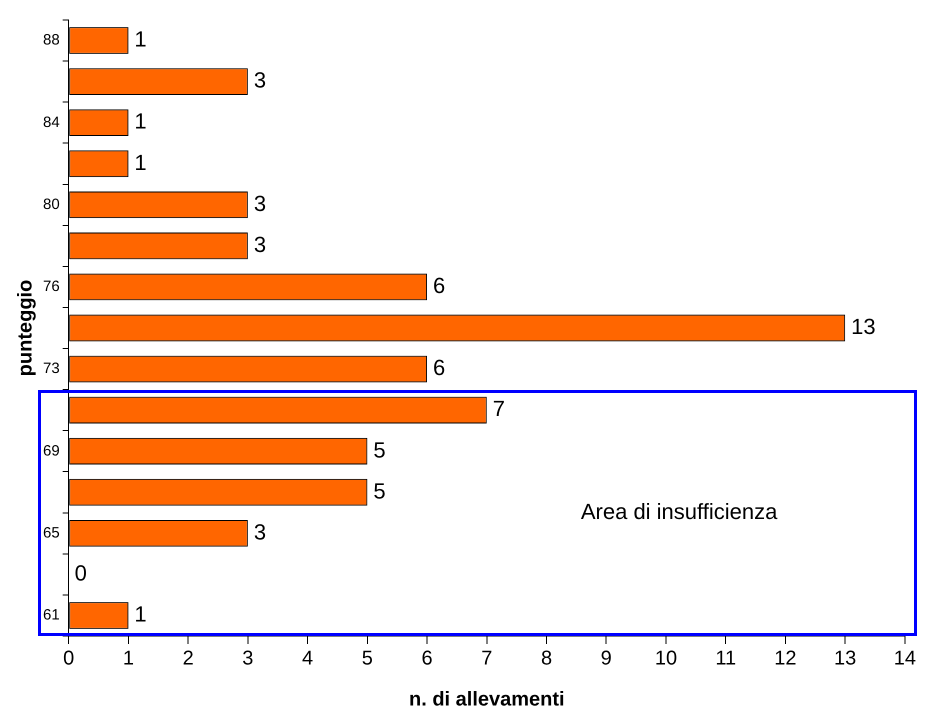  What do you see at coordinates (427, 659) in the screenshot?
I see `x-tick-label: 6` at bounding box center [427, 659].